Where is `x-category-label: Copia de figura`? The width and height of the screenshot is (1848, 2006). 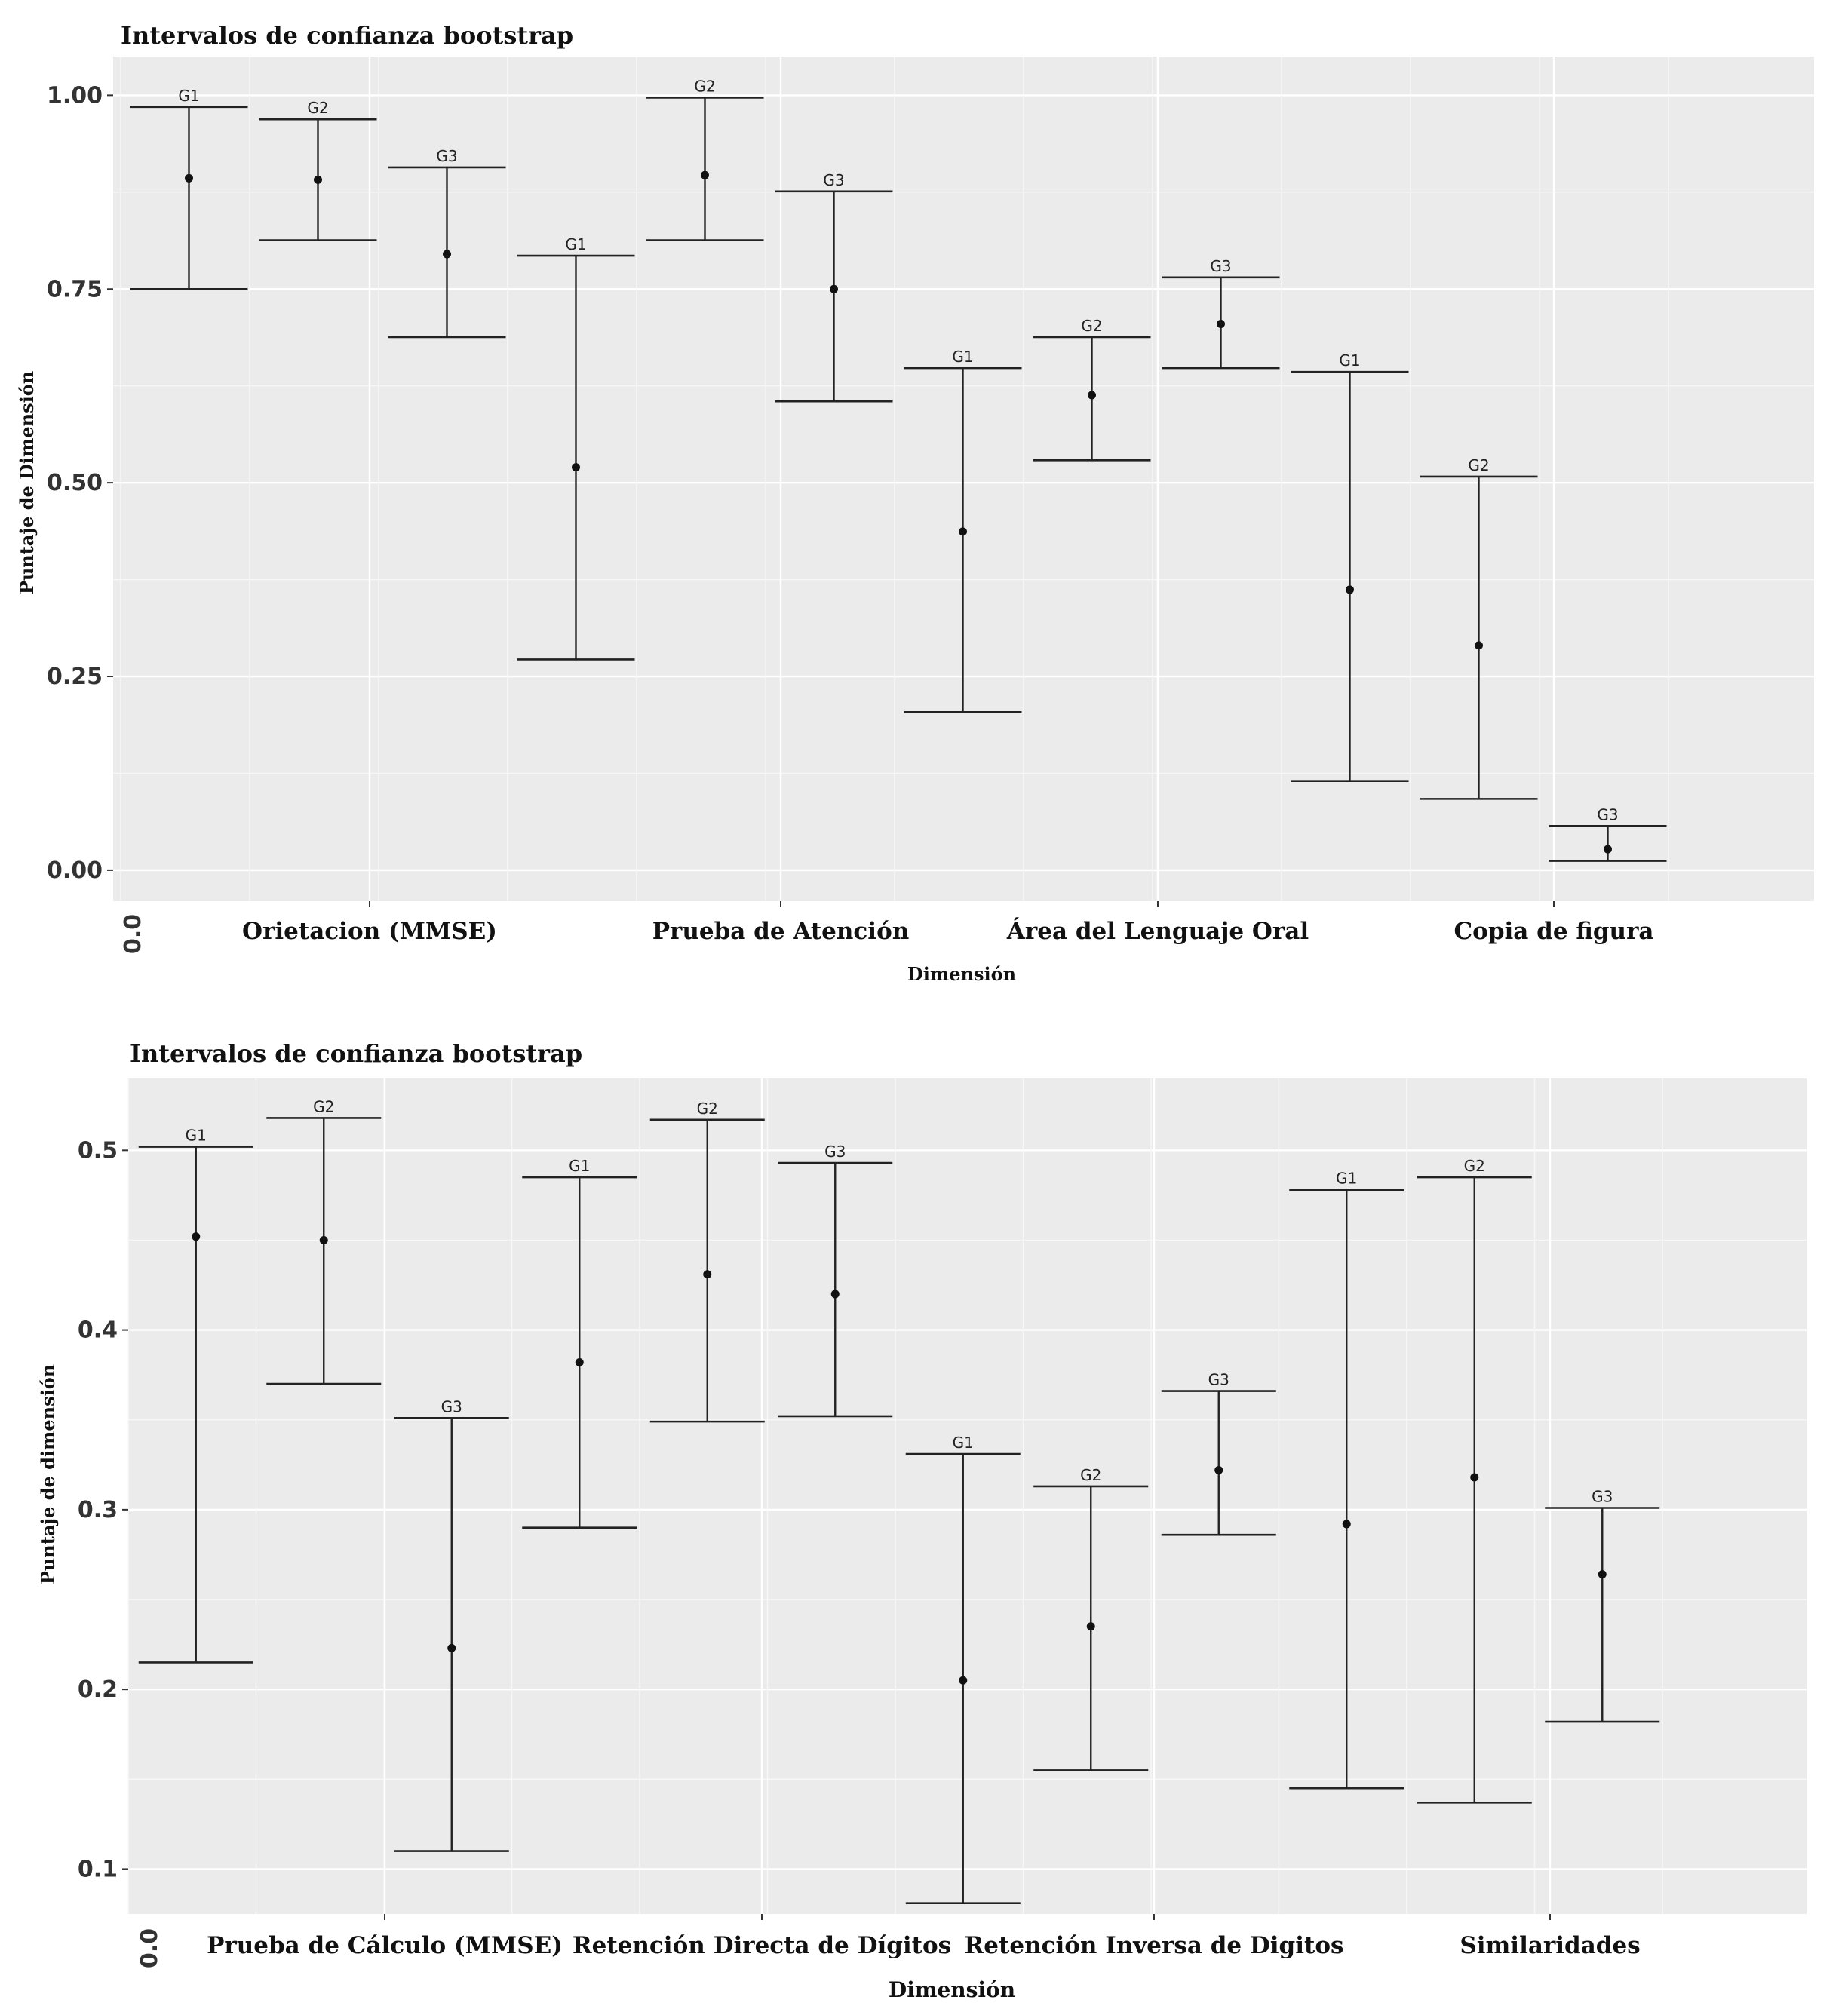 x-category-label: Copia de figura is located at coordinates (1554, 931).